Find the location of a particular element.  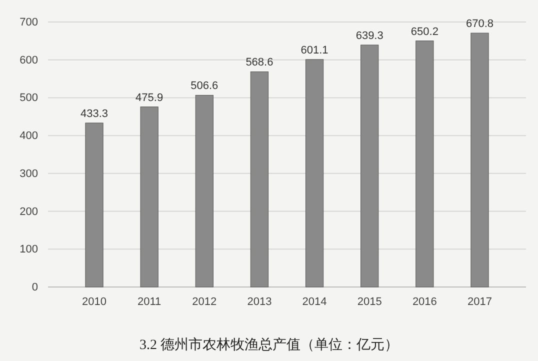

data-label: 670.8 is located at coordinates (480, 24).